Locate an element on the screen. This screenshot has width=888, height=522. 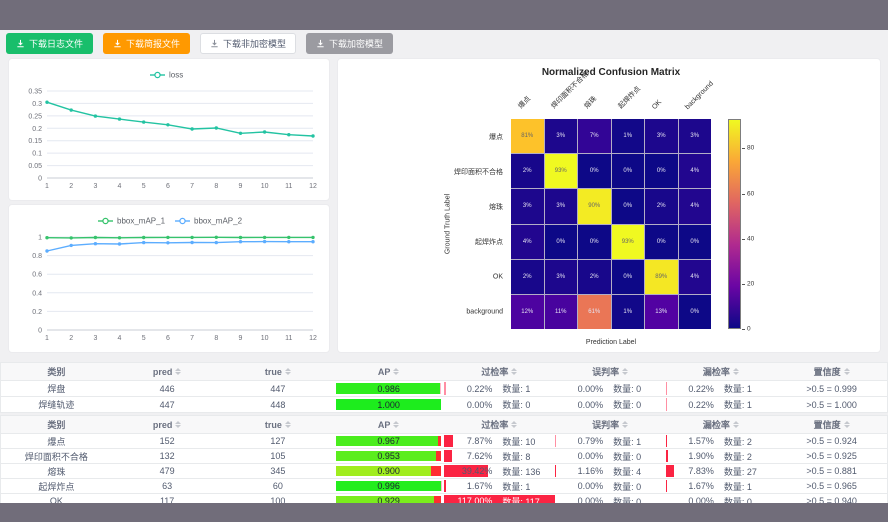
rate-count: 数量: 4 is located at coordinates (627, 471).